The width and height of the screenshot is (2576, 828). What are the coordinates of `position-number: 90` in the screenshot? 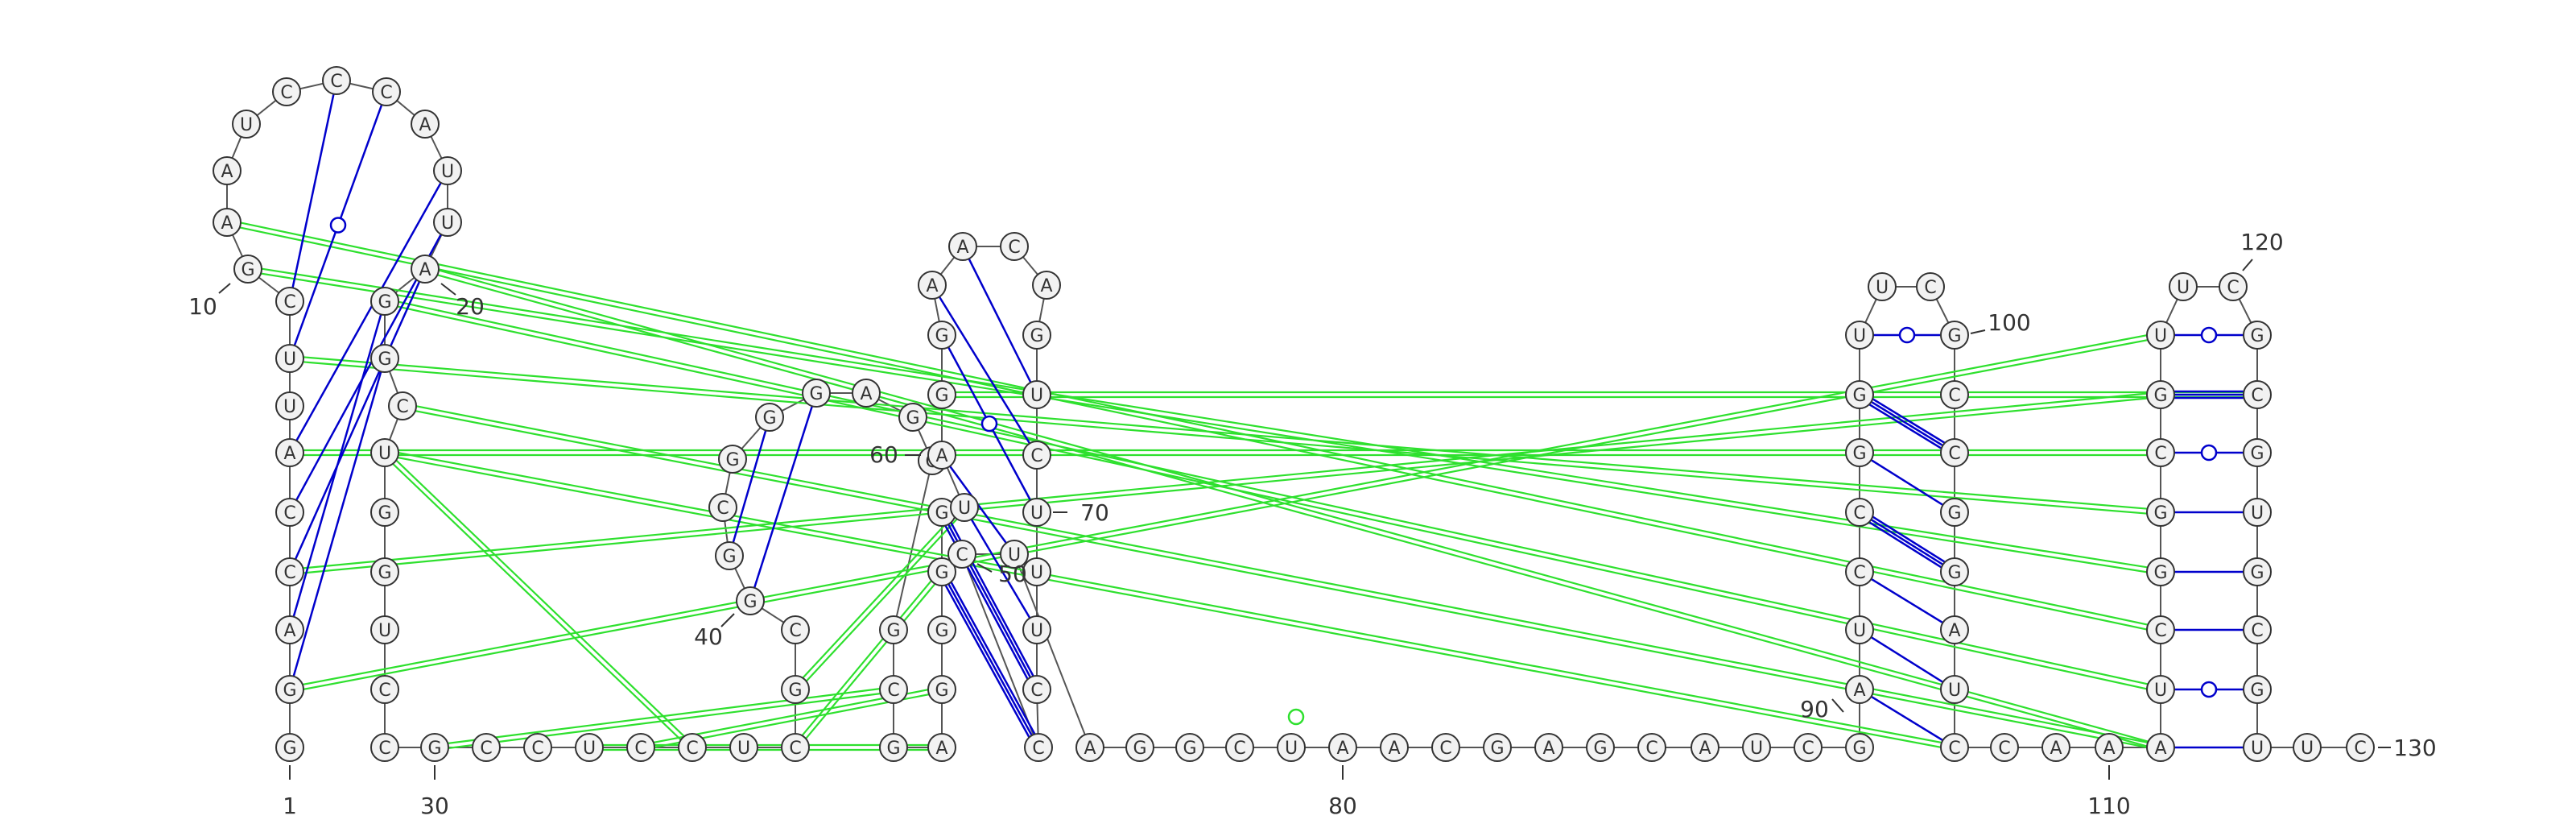 It's located at (1822, 709).